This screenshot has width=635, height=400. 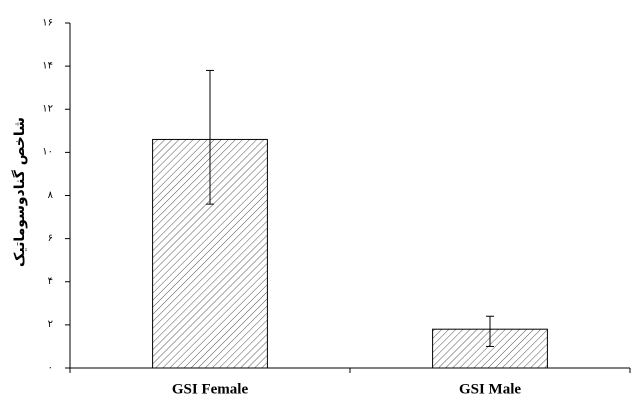 I want to click on x-category-label: GSI Male, so click(x=490, y=389).